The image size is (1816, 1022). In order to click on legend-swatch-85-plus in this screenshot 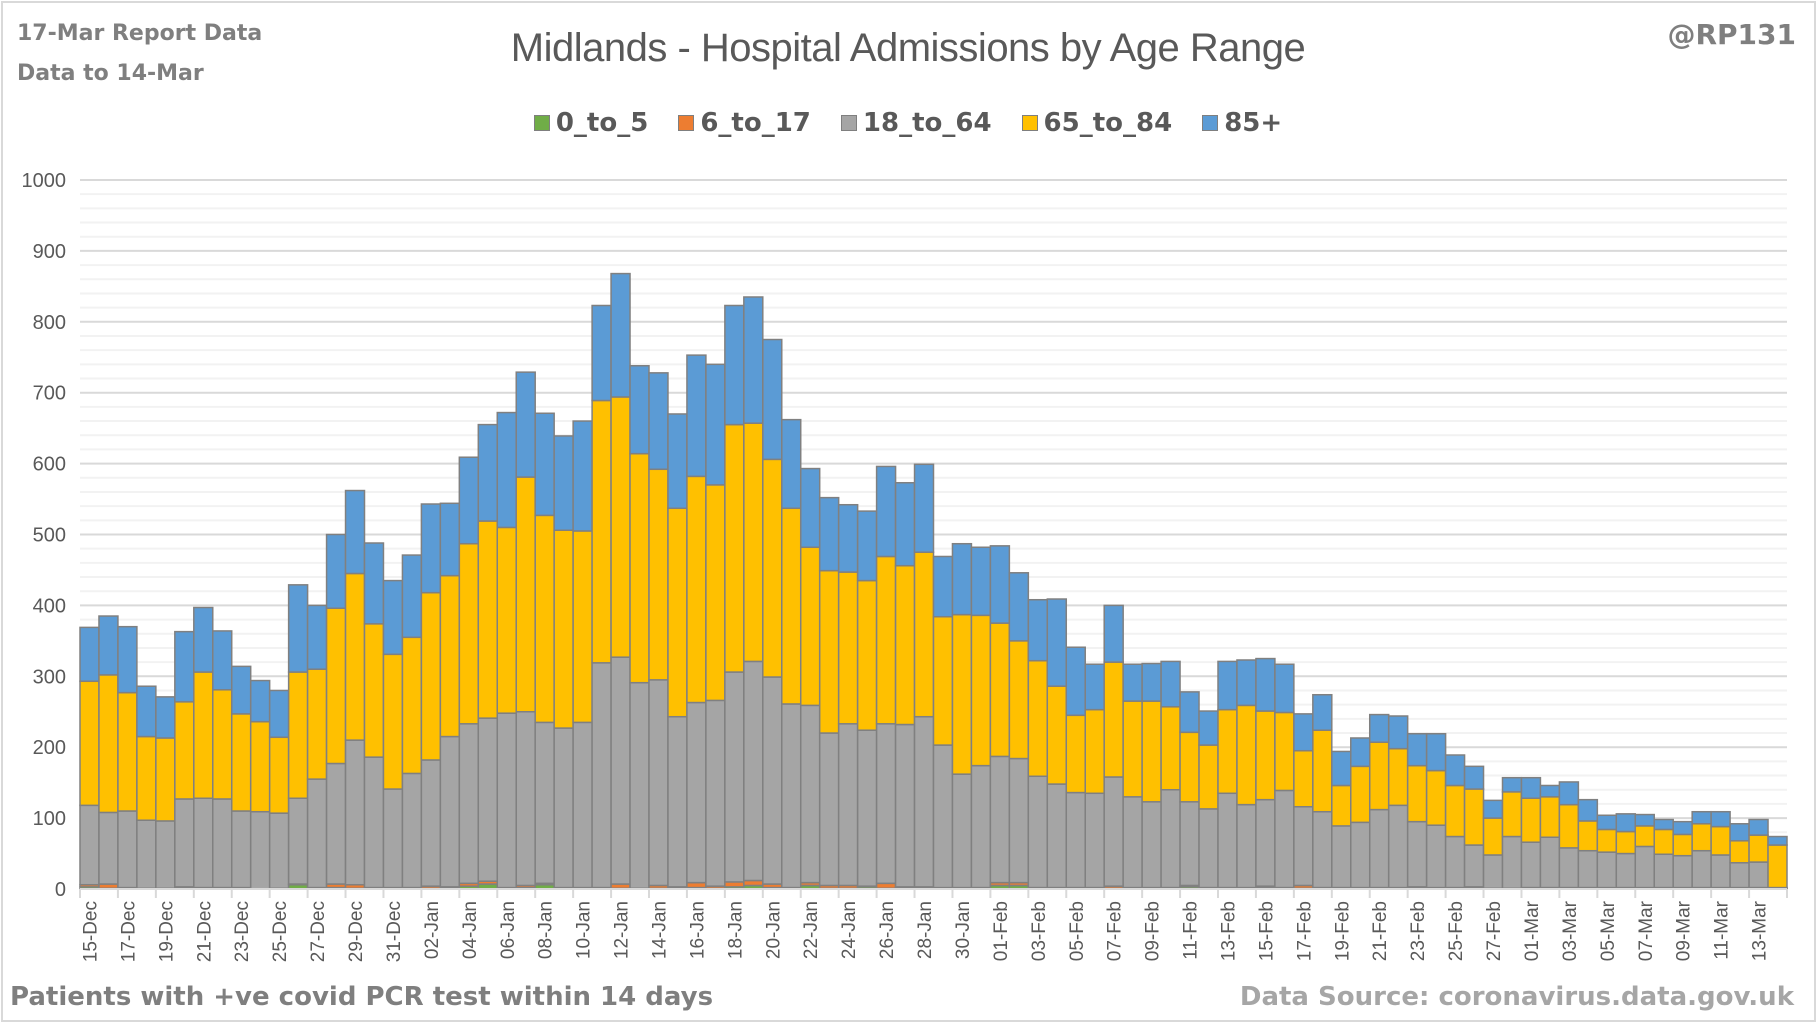, I will do `click(1210, 123)`.